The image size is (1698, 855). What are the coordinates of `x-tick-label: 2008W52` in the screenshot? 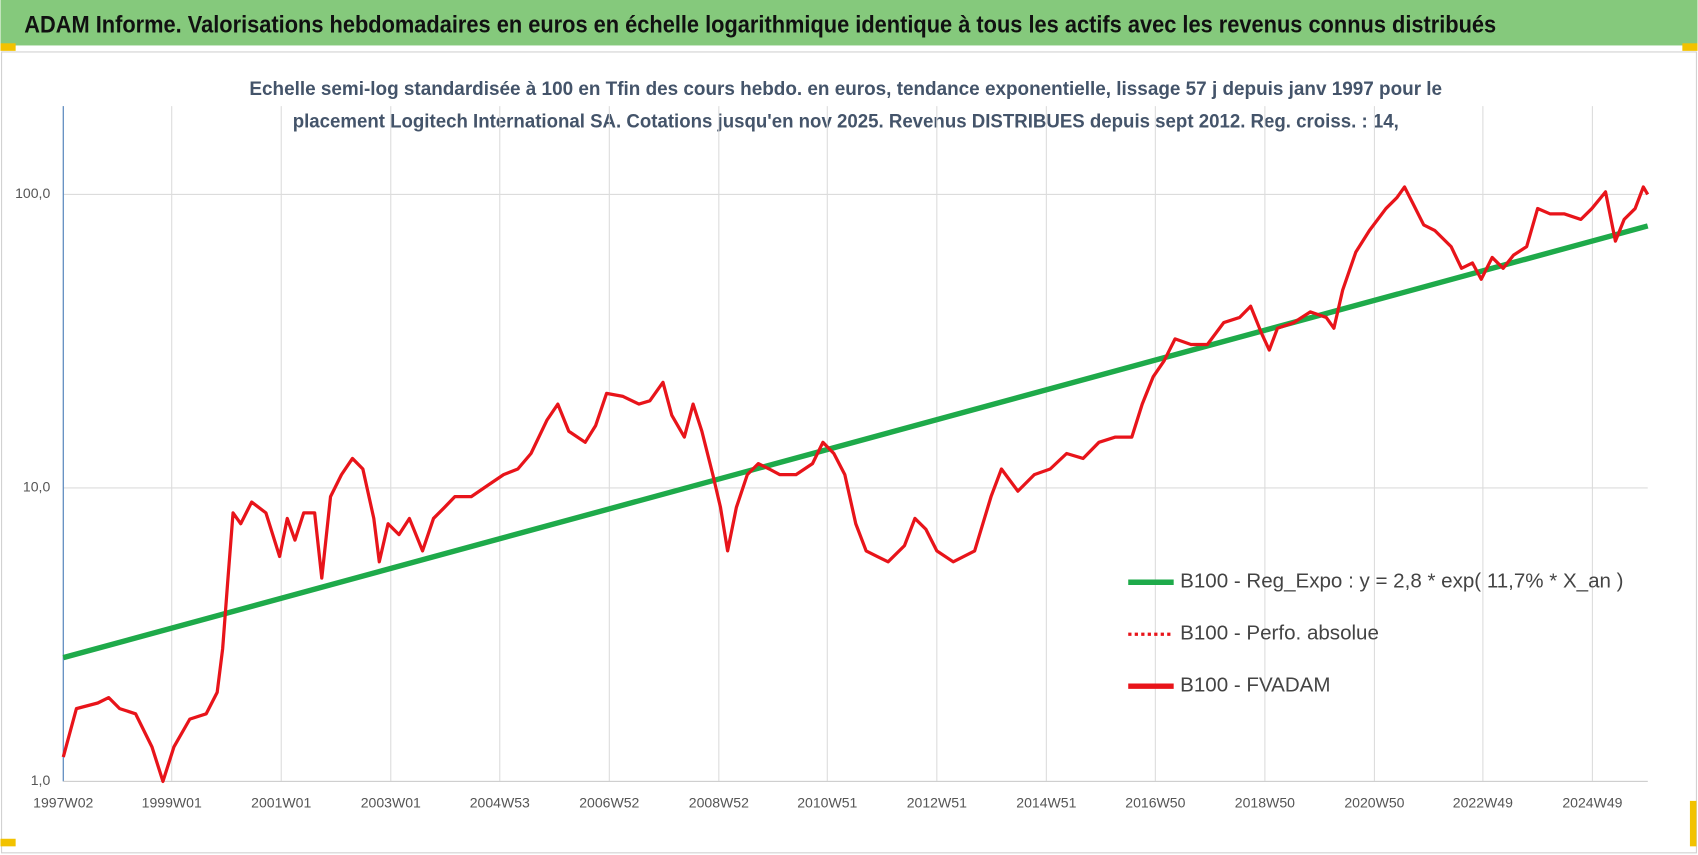 It's located at (719, 802).